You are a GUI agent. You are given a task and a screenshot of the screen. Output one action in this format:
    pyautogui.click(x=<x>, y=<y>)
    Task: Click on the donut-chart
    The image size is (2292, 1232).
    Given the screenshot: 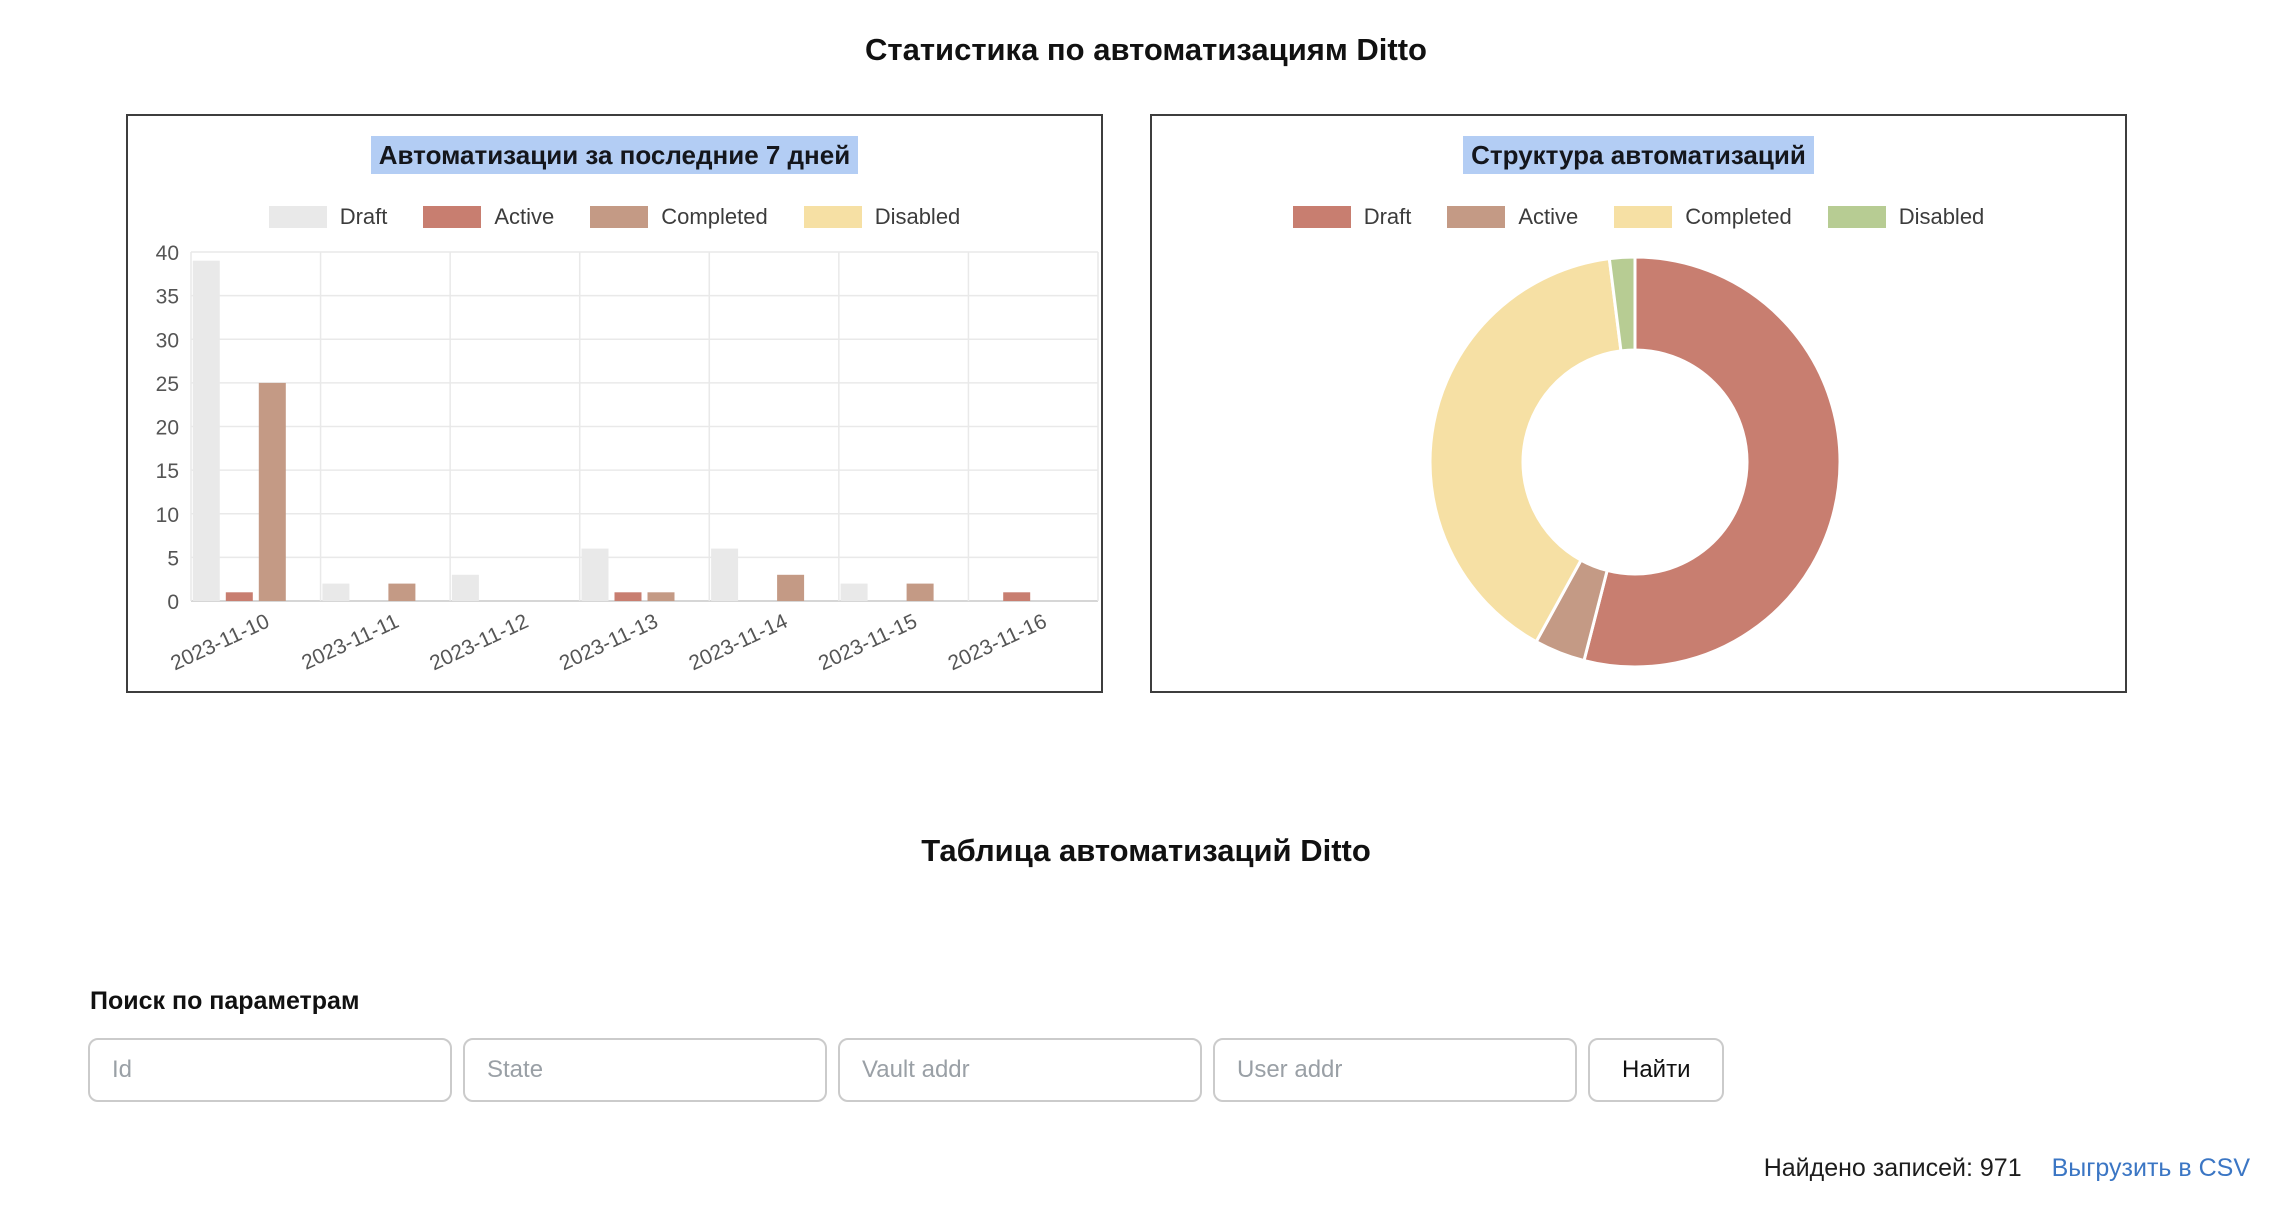 What is the action you would take?
    pyautogui.click(x=1635, y=462)
    